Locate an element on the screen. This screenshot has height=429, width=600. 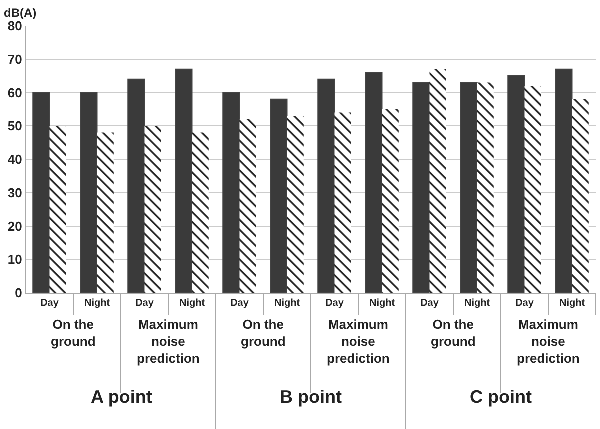
text: C point is located at coordinates (501, 397).